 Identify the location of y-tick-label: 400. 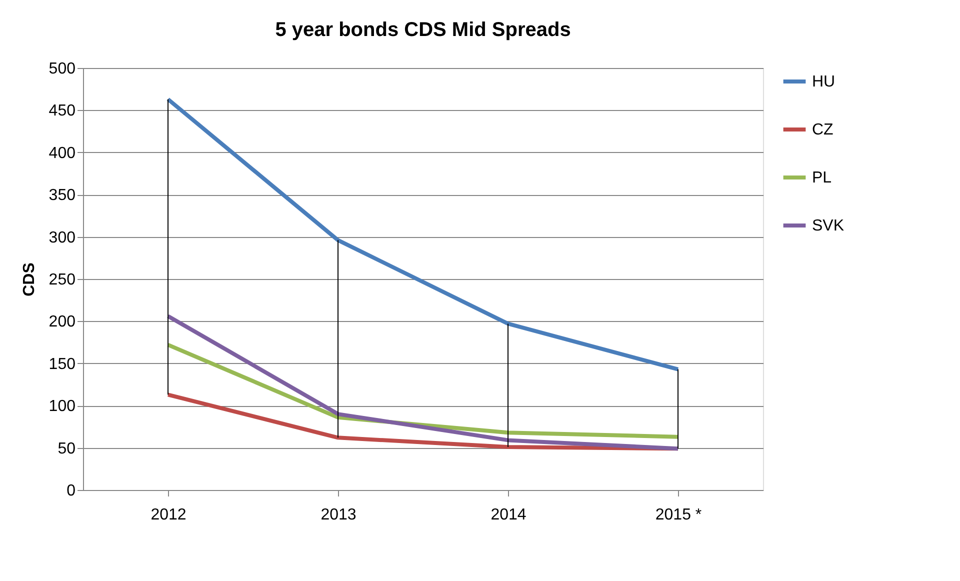
(62, 153).